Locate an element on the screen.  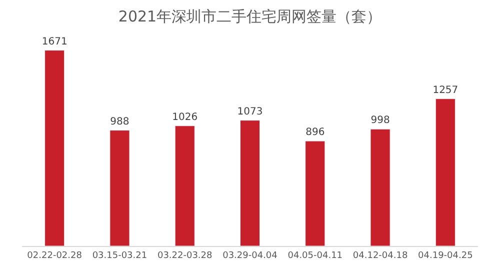
data-label: 1026 is located at coordinates (185, 117).